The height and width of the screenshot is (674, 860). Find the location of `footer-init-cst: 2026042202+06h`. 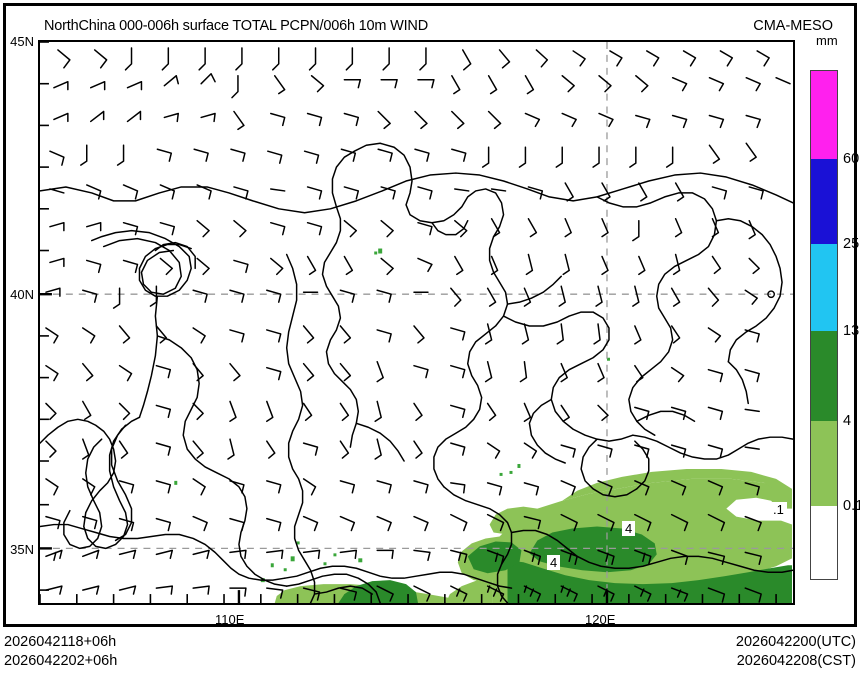

footer-init-cst: 2026042202+06h is located at coordinates (61, 661).